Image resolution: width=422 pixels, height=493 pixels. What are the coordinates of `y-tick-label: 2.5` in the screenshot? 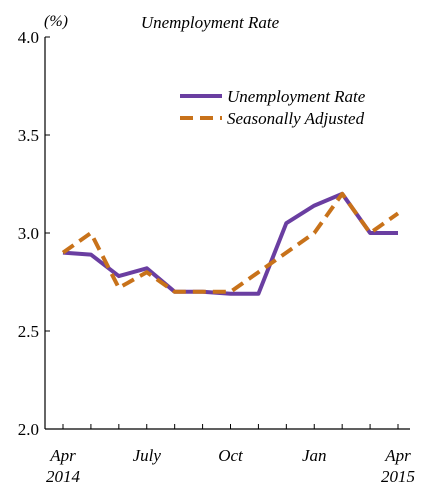 It's located at (28, 331).